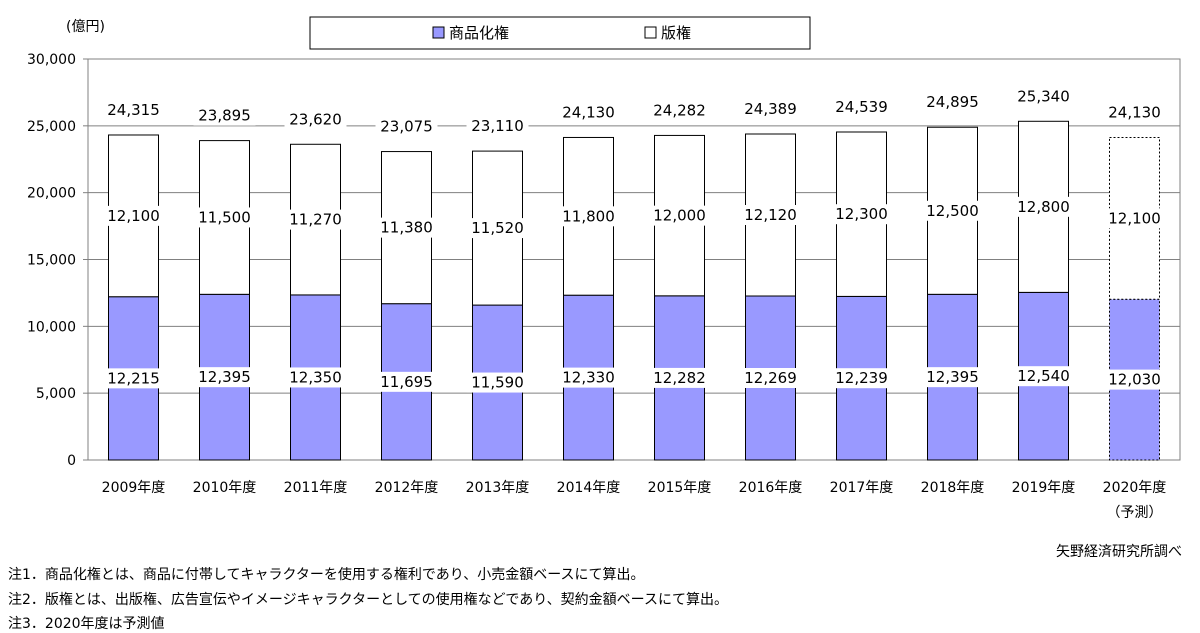 Image resolution: width=1200 pixels, height=633 pixels. What do you see at coordinates (134, 488) in the screenshot?
I see `x-tick-label: 2009年度` at bounding box center [134, 488].